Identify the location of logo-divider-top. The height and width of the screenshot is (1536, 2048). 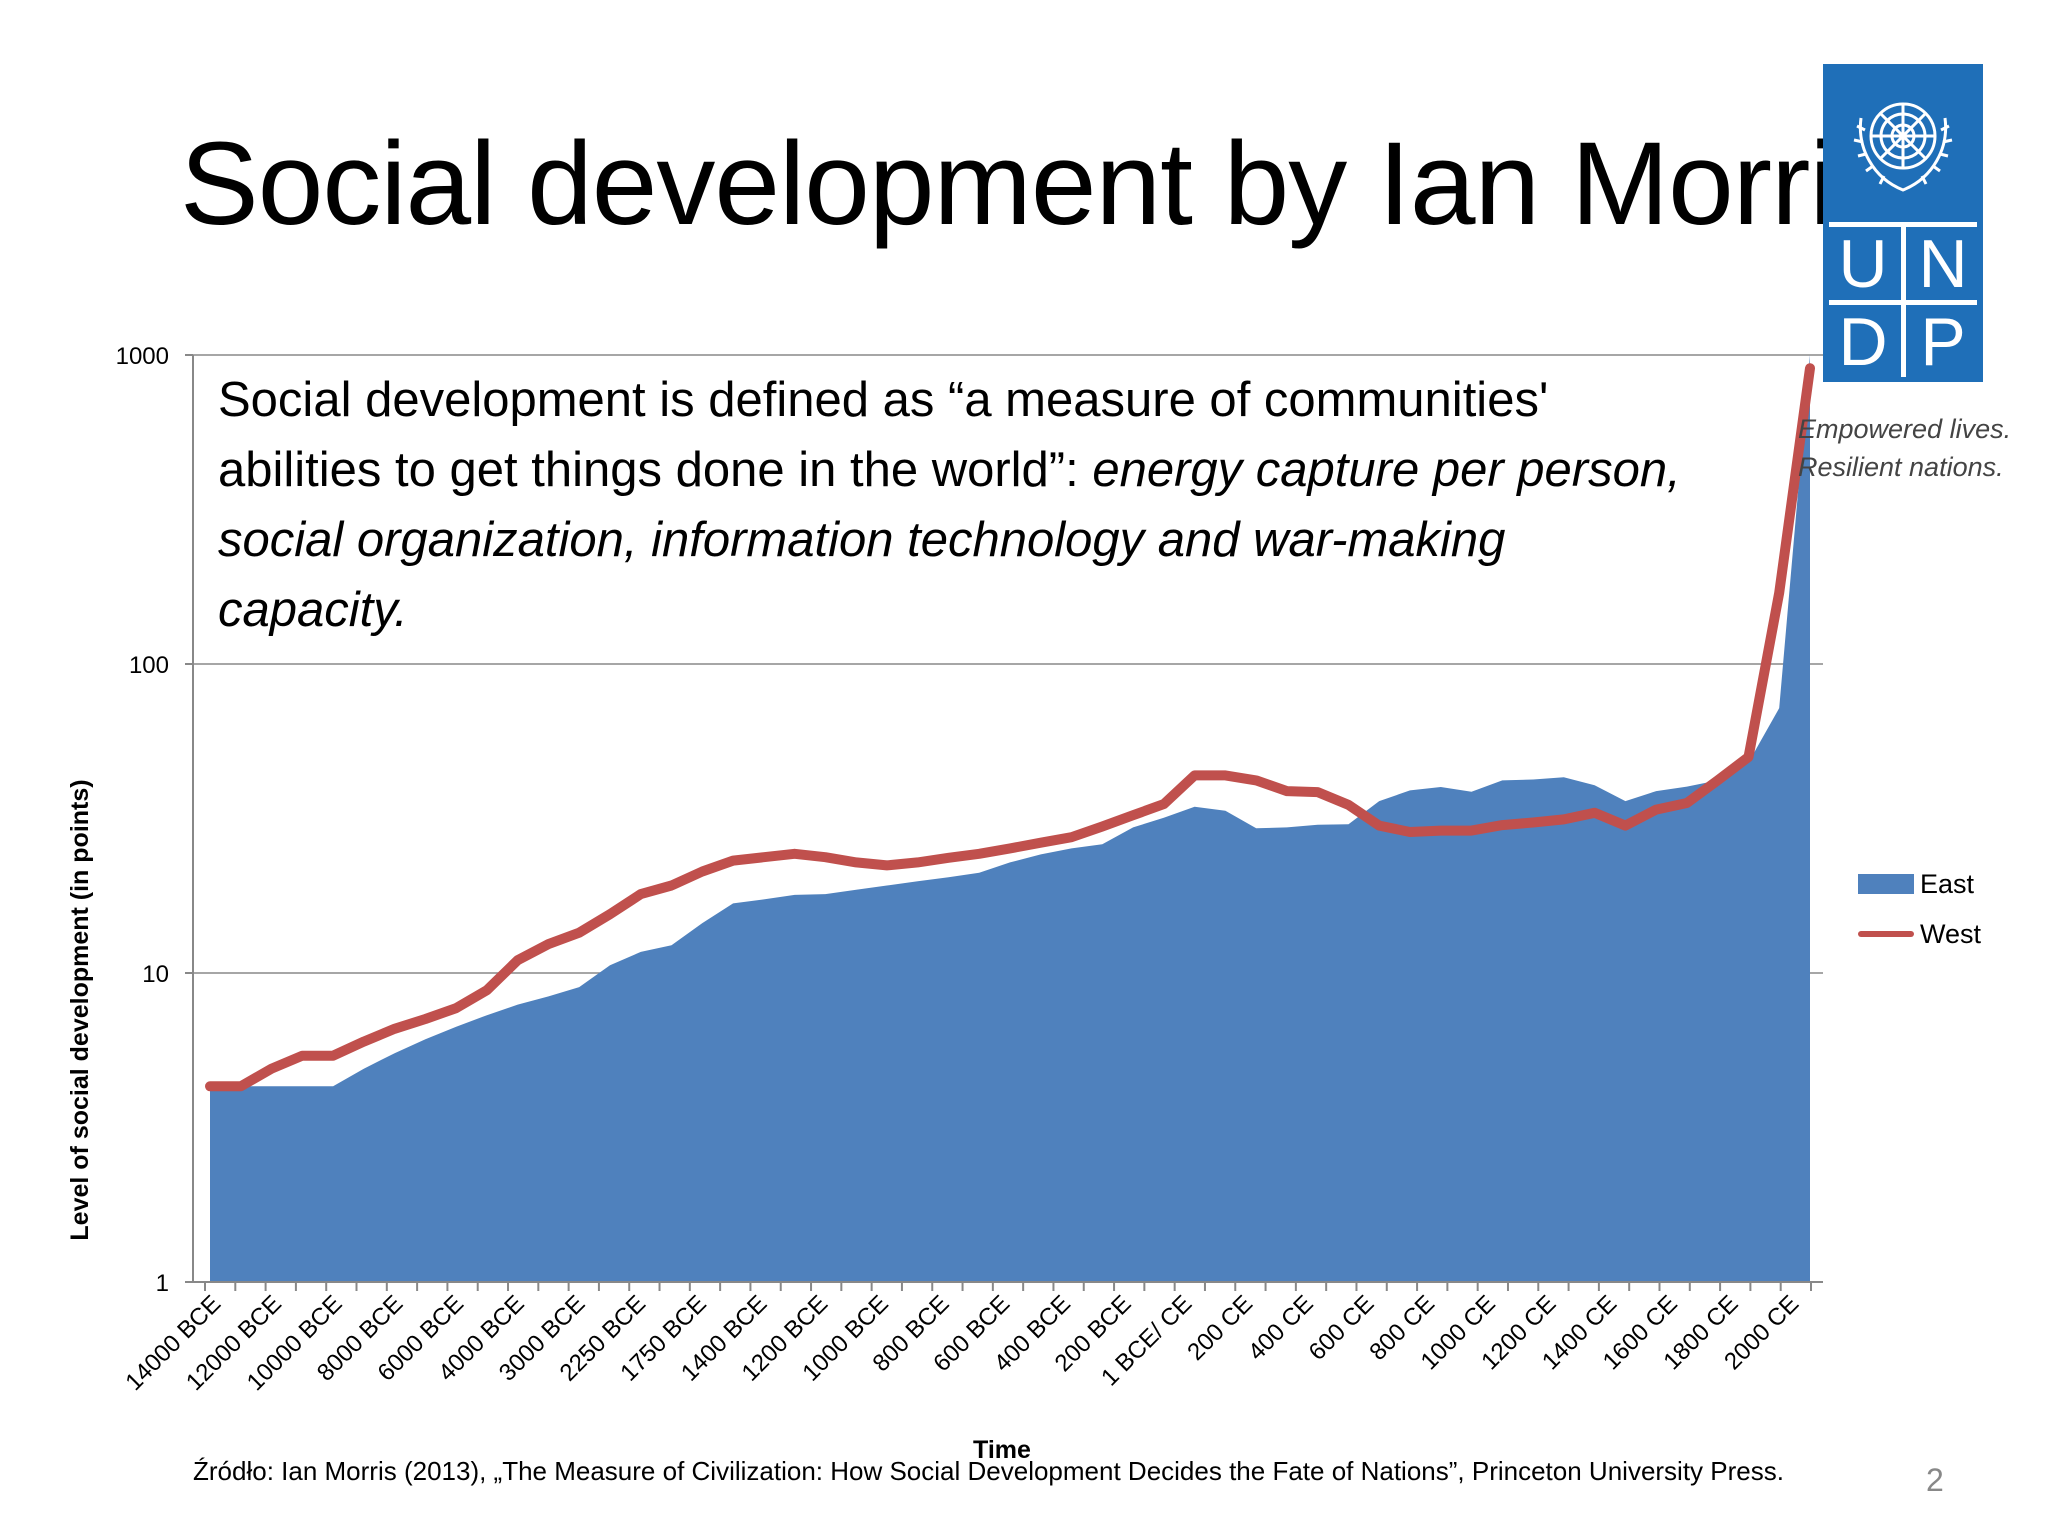
(1903, 224).